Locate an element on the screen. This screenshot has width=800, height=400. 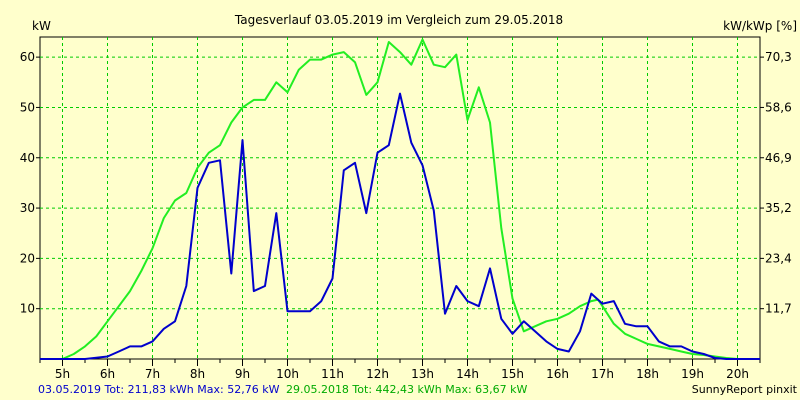
x-tick-label: 15h is located at coordinates (512, 374).